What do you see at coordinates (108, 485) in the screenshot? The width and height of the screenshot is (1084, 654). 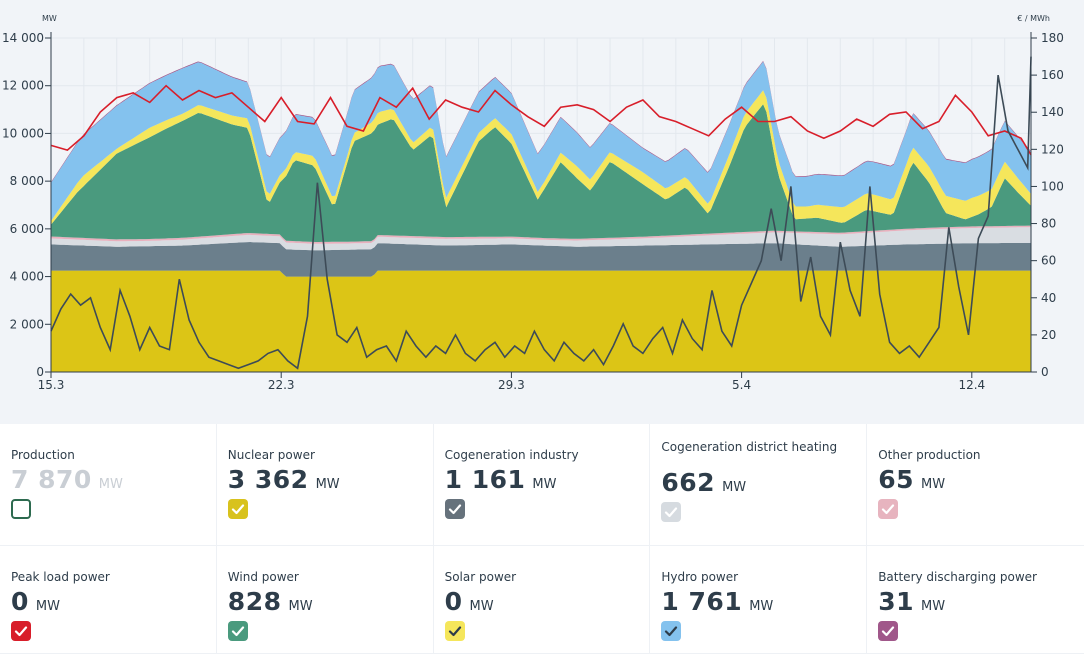 I see `card-production: Production 7 870 MW` at bounding box center [108, 485].